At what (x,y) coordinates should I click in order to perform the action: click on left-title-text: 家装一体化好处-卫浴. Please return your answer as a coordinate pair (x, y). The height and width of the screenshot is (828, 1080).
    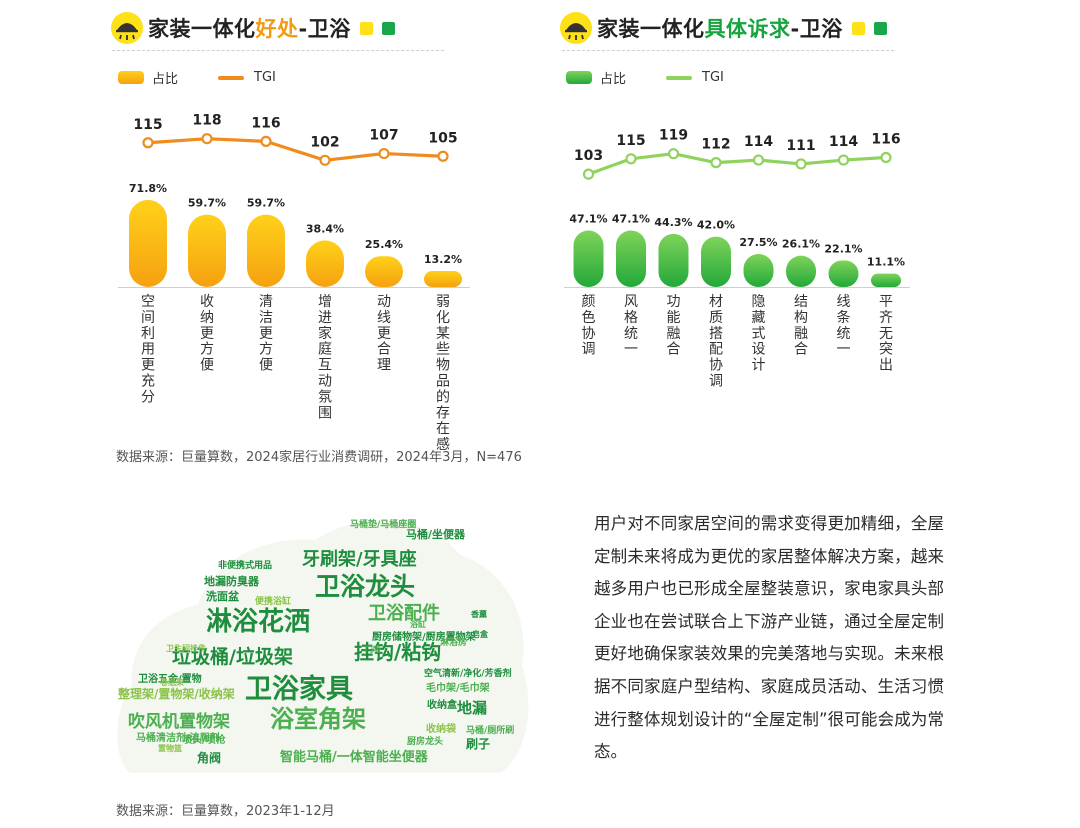
    Looking at the image, I should click on (249, 29).